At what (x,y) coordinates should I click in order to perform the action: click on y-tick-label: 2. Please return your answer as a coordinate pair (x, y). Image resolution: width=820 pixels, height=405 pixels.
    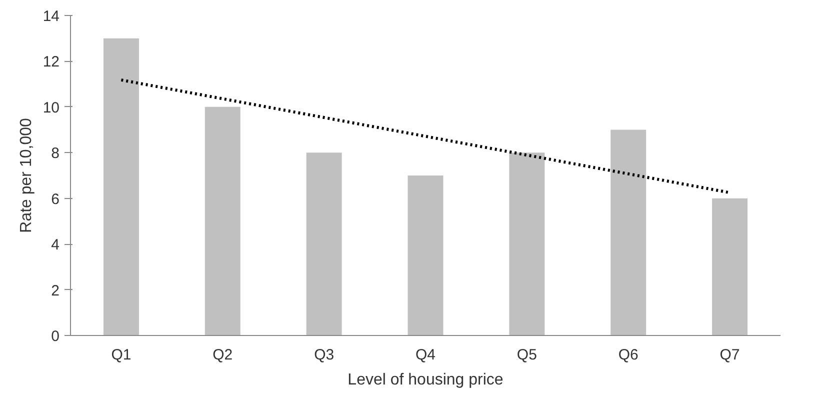
    Looking at the image, I should click on (55, 291).